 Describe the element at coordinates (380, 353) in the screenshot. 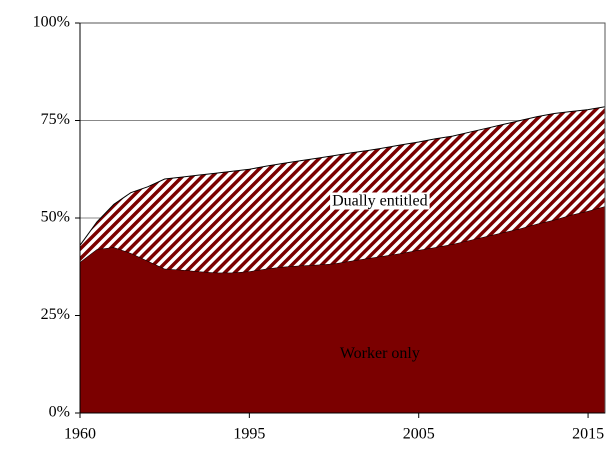

I see `series-label: Worker only` at that location.